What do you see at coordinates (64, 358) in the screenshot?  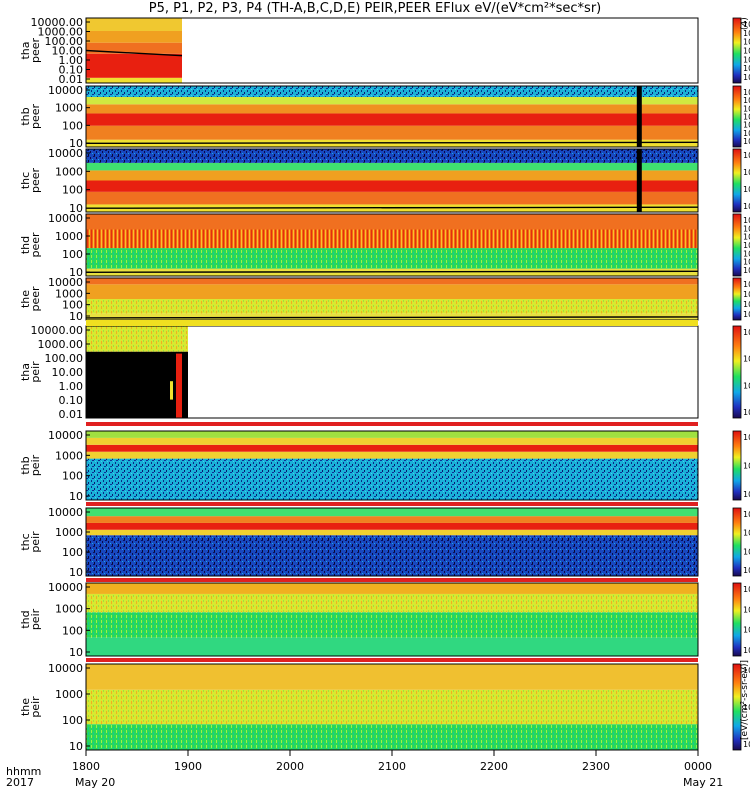 I see `y-tick-label: 100.00` at bounding box center [64, 358].